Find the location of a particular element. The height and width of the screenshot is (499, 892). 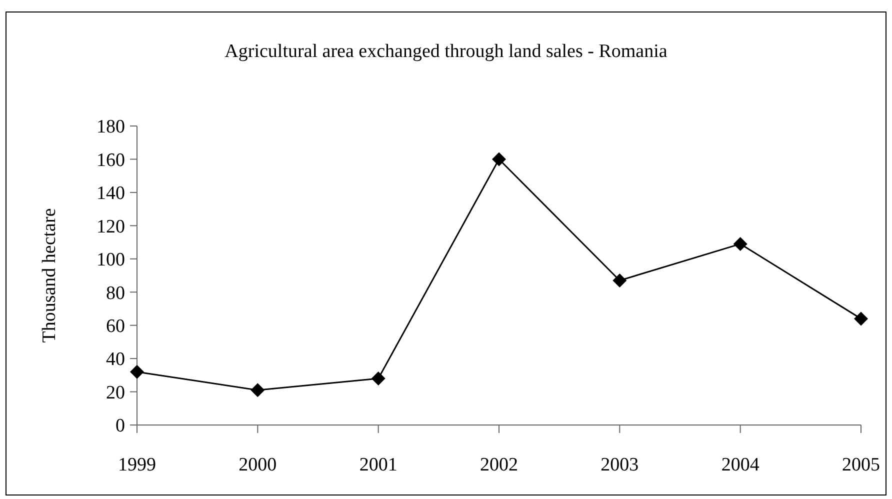

x-tick-label: 2002 is located at coordinates (499, 465).